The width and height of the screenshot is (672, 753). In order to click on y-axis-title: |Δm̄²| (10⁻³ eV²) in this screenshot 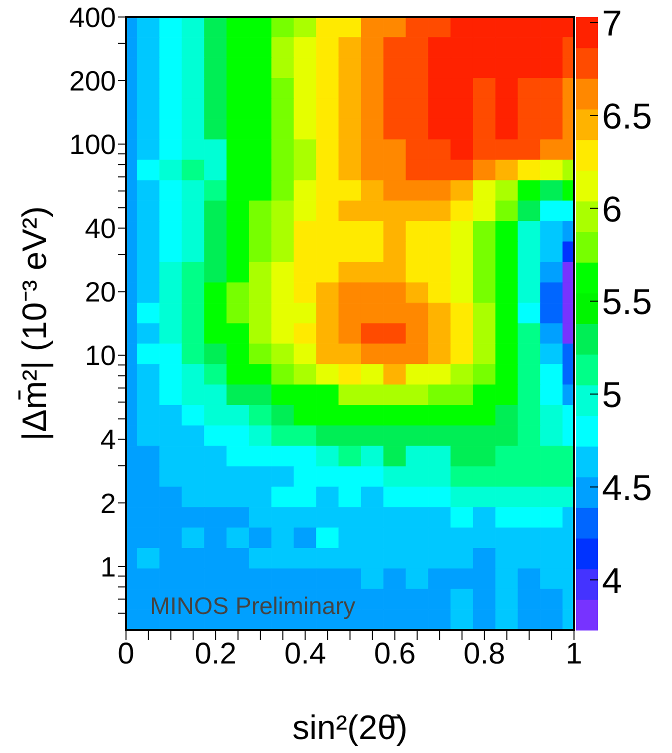, I will do `click(35, 323)`.